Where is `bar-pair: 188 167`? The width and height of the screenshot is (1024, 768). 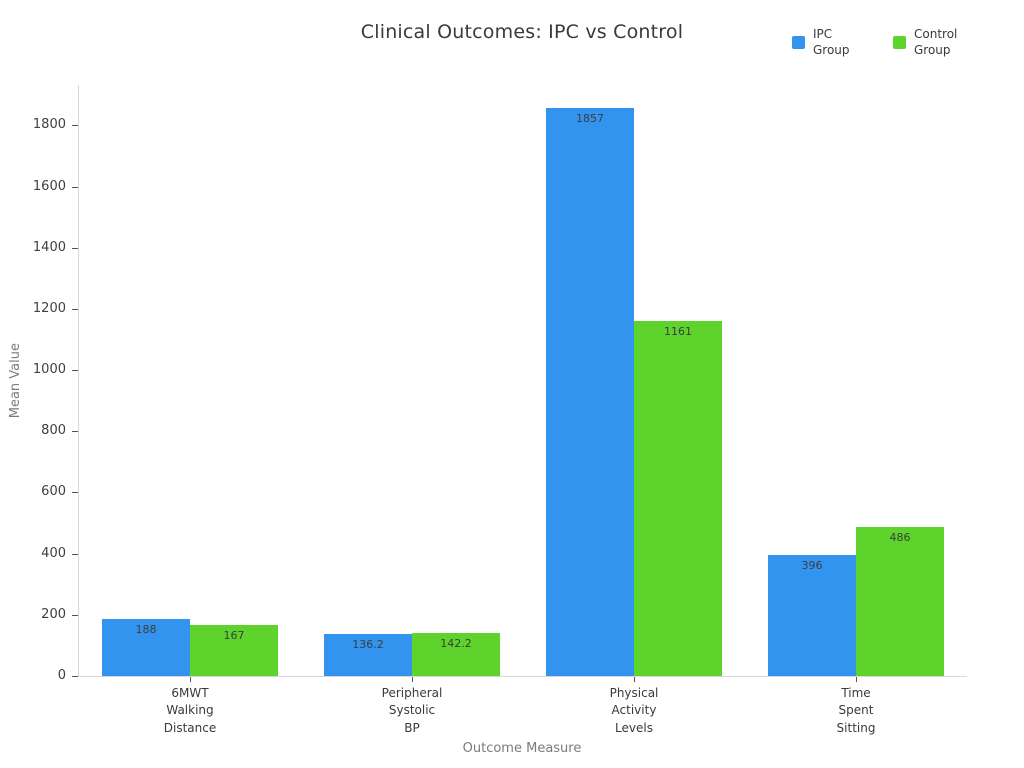 bar-pair: 188 167 is located at coordinates (190, 647).